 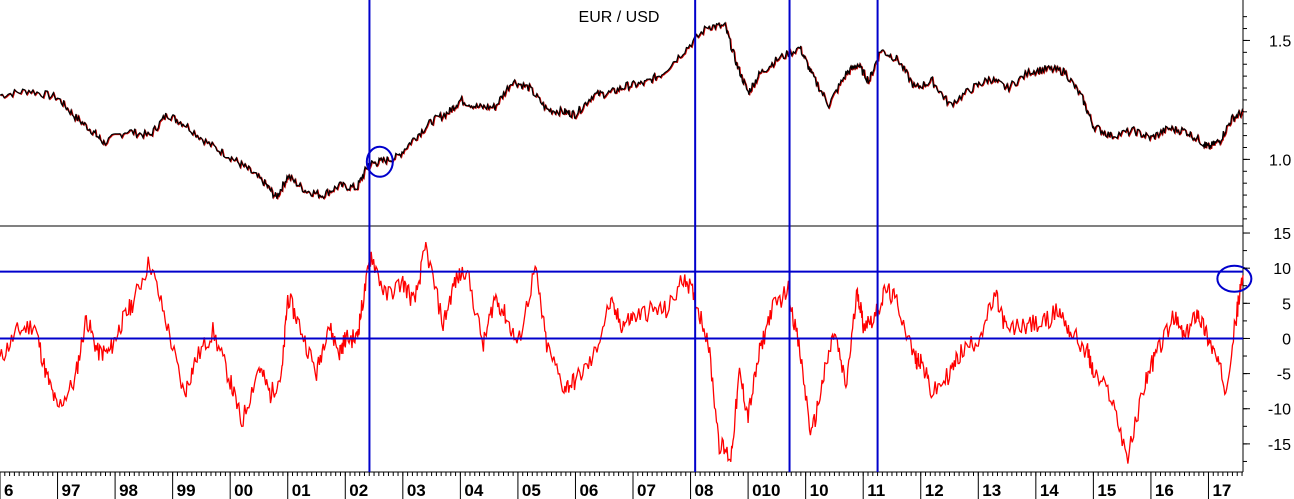 What do you see at coordinates (991, 490) in the screenshot?
I see `x-tick-label: 13` at bounding box center [991, 490].